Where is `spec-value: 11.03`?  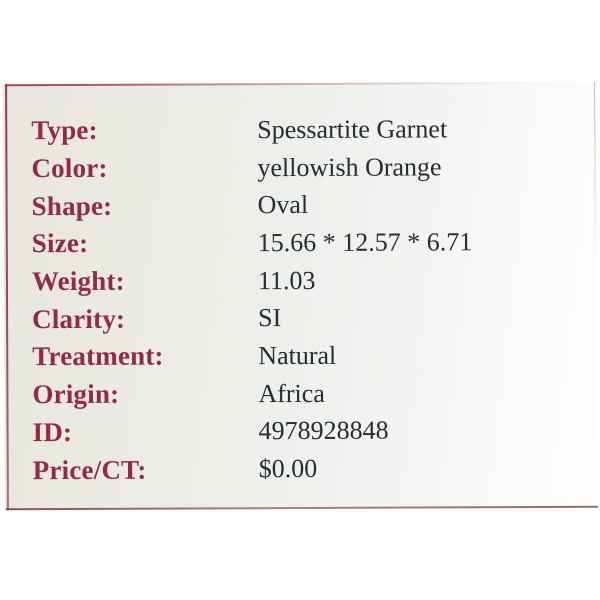
spec-value: 11.03 is located at coordinates (286, 280).